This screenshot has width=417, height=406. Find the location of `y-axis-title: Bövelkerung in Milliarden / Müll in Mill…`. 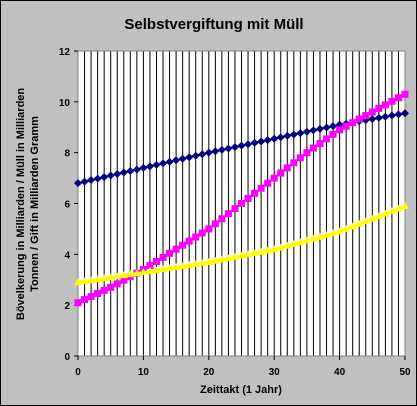

y-axis-title: Bövelkerung in Milliarden / Müll in Mill… is located at coordinates (28, 204).